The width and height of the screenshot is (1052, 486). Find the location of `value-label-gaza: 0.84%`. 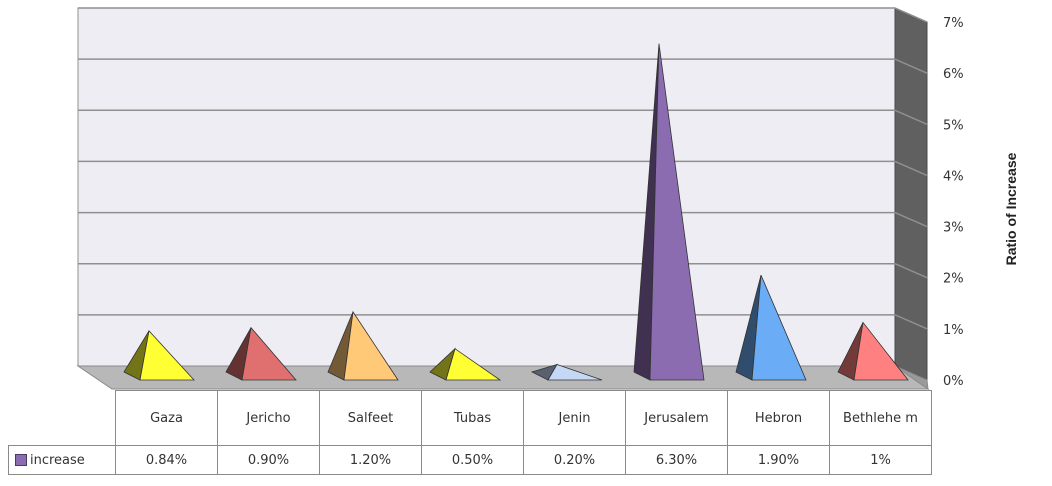

value-label-gaza: 0.84% is located at coordinates (166, 460).